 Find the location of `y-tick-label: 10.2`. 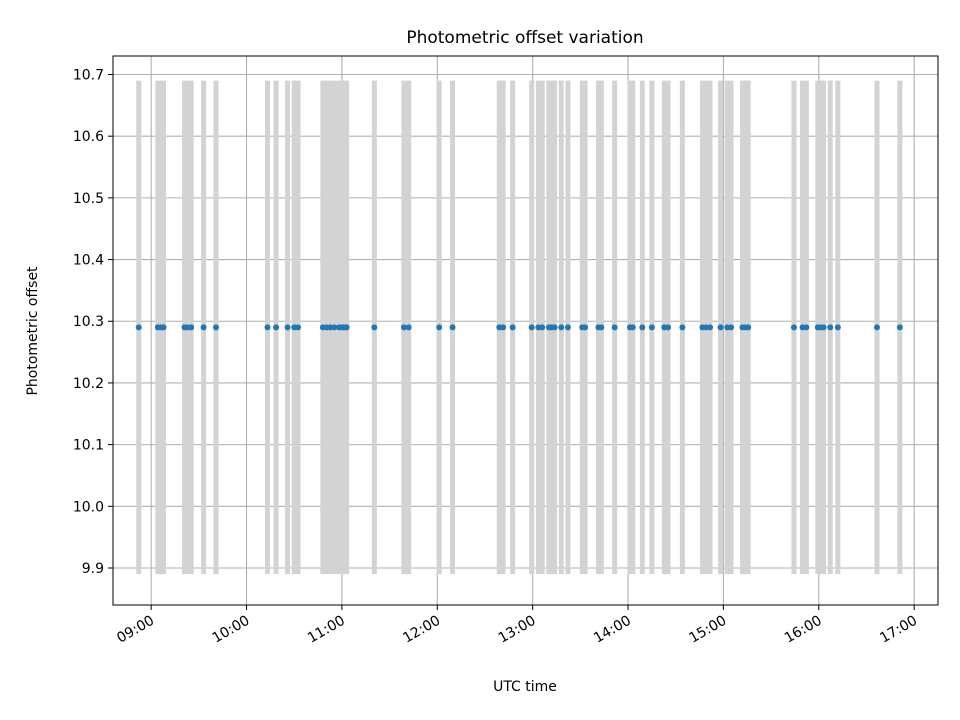

y-tick-label: 10.2 is located at coordinates (88, 384).